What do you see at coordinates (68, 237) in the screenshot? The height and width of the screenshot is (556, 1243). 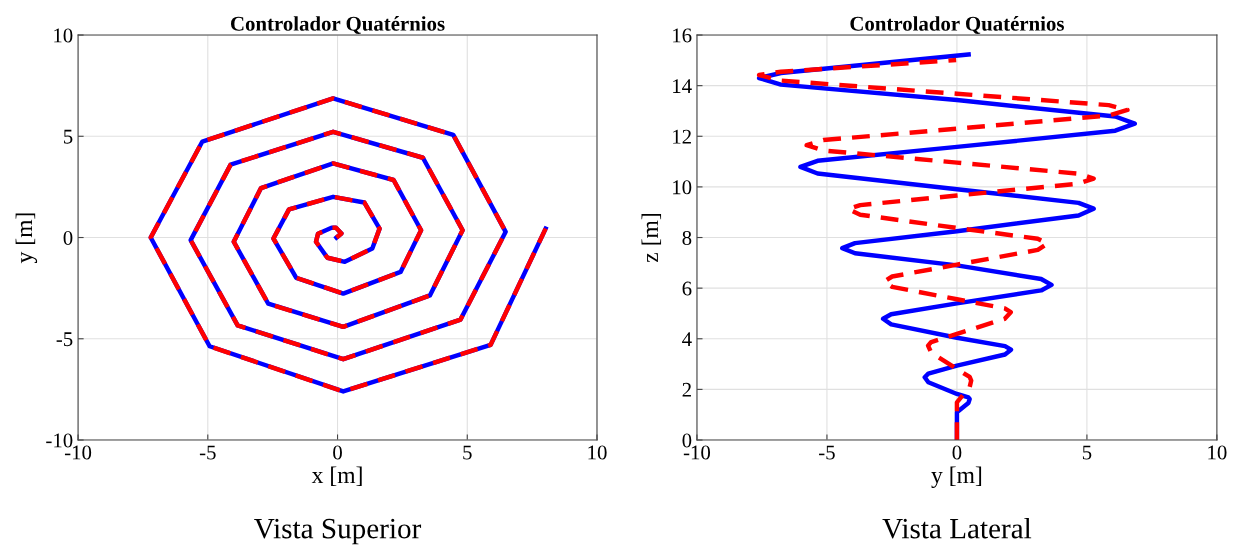 I see `y-tick-label: 0` at bounding box center [68, 237].